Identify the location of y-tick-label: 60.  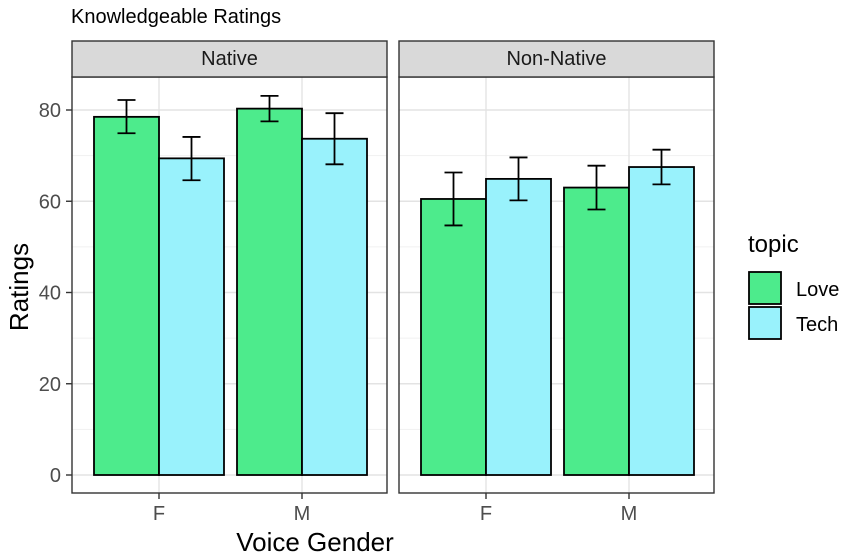
(50, 202).